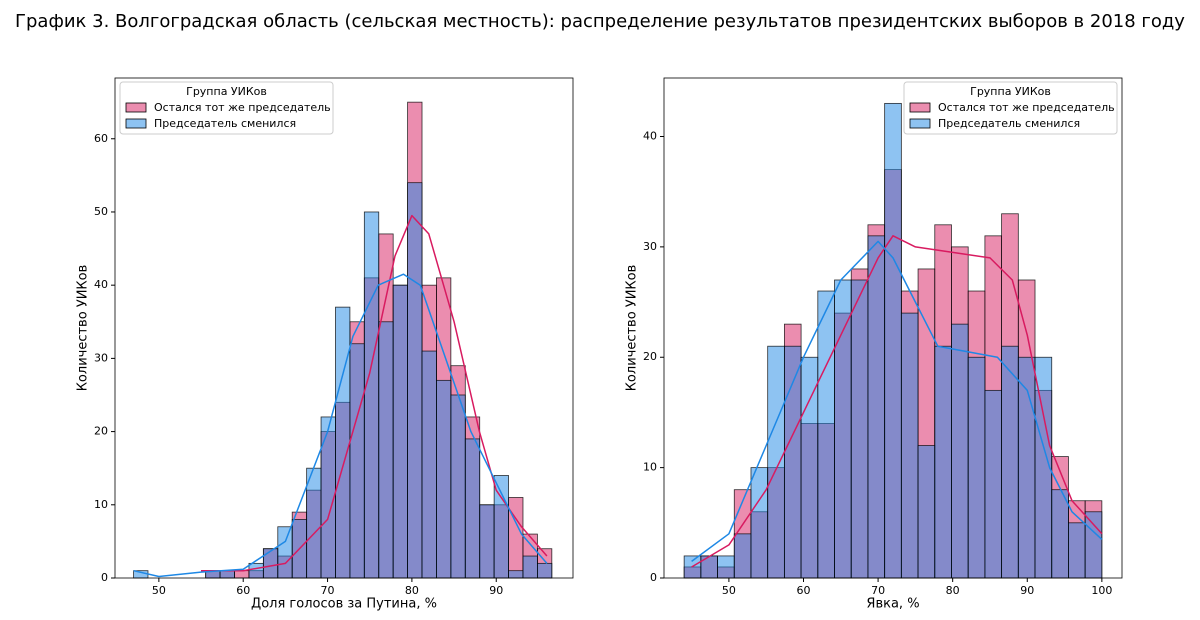 This screenshot has height=620, width=1200. Describe the element at coordinates (101, 138) in the screenshot. I see `y-tick-label: 60` at that location.